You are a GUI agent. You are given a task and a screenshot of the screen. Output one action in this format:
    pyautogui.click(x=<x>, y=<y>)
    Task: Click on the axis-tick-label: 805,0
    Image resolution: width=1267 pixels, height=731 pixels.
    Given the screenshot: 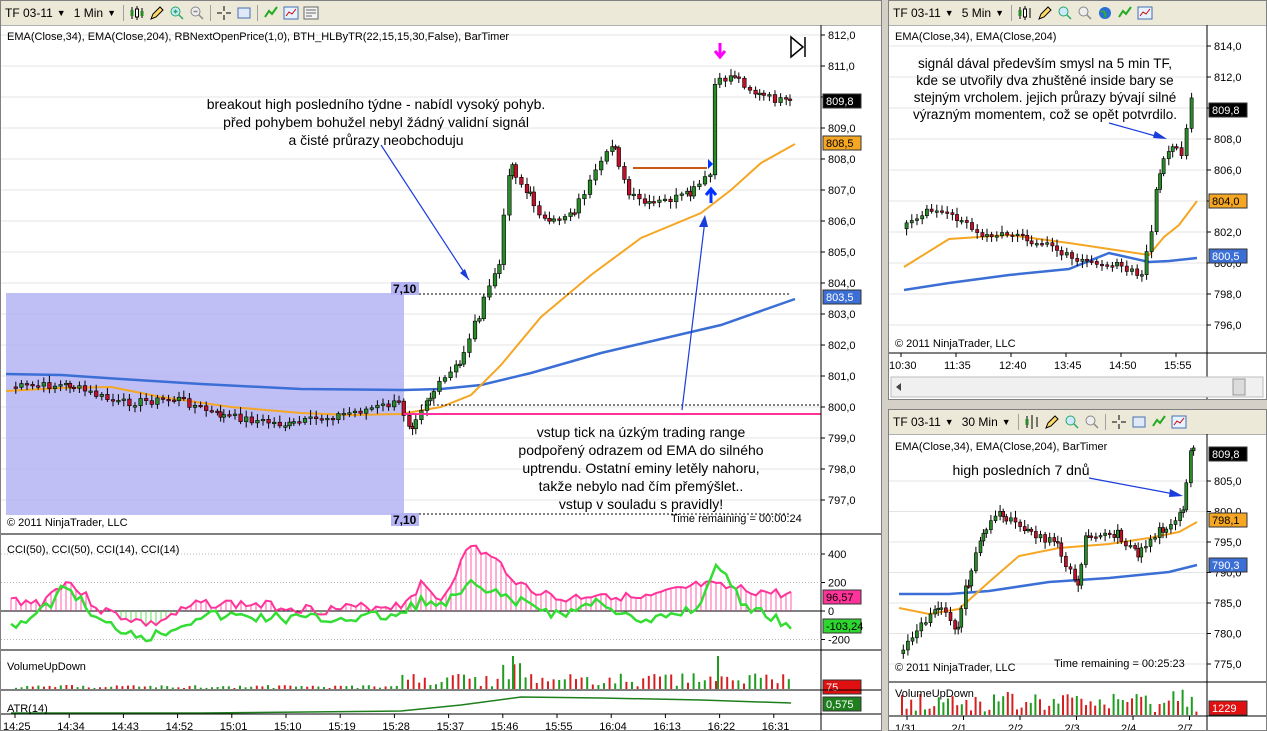 What is the action you would take?
    pyautogui.click(x=1228, y=482)
    